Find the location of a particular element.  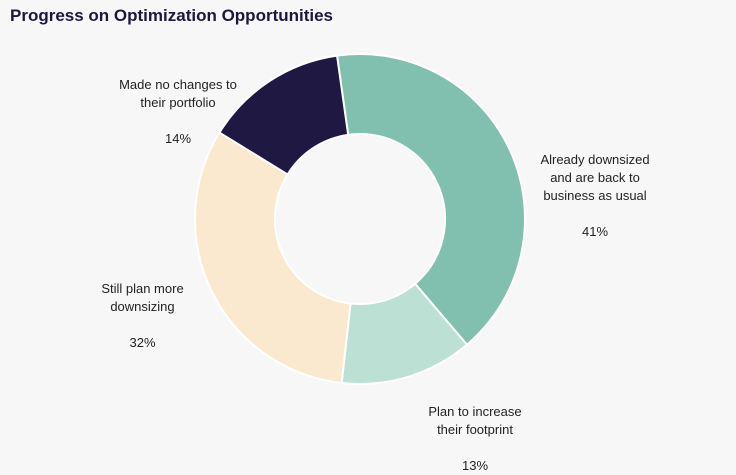

label-no-changes-text: Made no changes to their portfolio is located at coordinates (178, 93).